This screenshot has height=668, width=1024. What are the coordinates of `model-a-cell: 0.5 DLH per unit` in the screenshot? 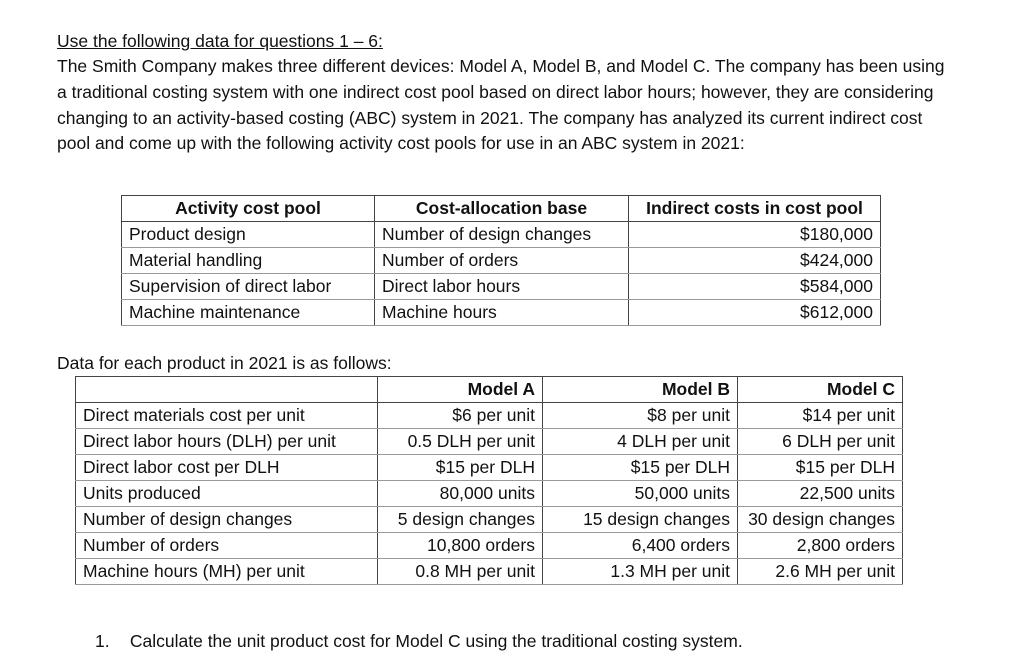 It's located at (460, 441).